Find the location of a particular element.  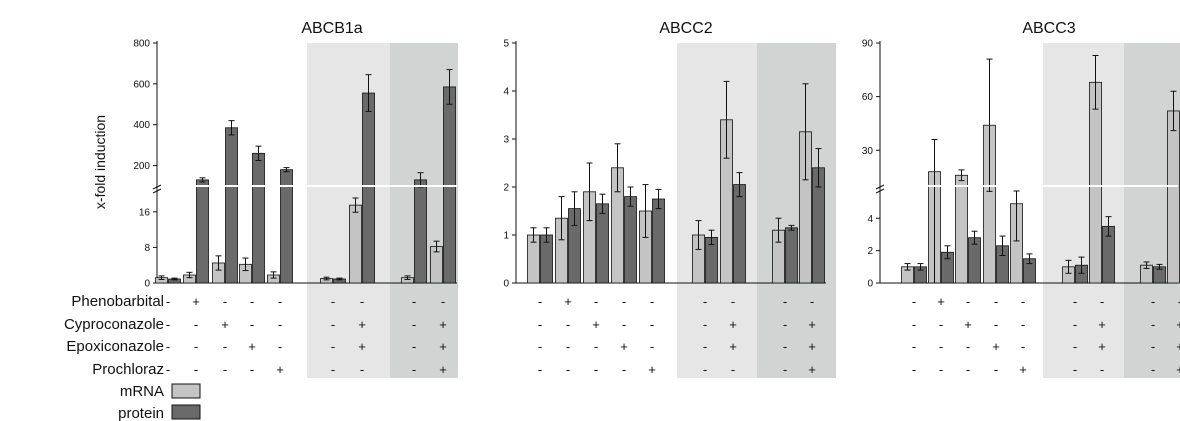

axis-break-mark is located at coordinates (880, 187).